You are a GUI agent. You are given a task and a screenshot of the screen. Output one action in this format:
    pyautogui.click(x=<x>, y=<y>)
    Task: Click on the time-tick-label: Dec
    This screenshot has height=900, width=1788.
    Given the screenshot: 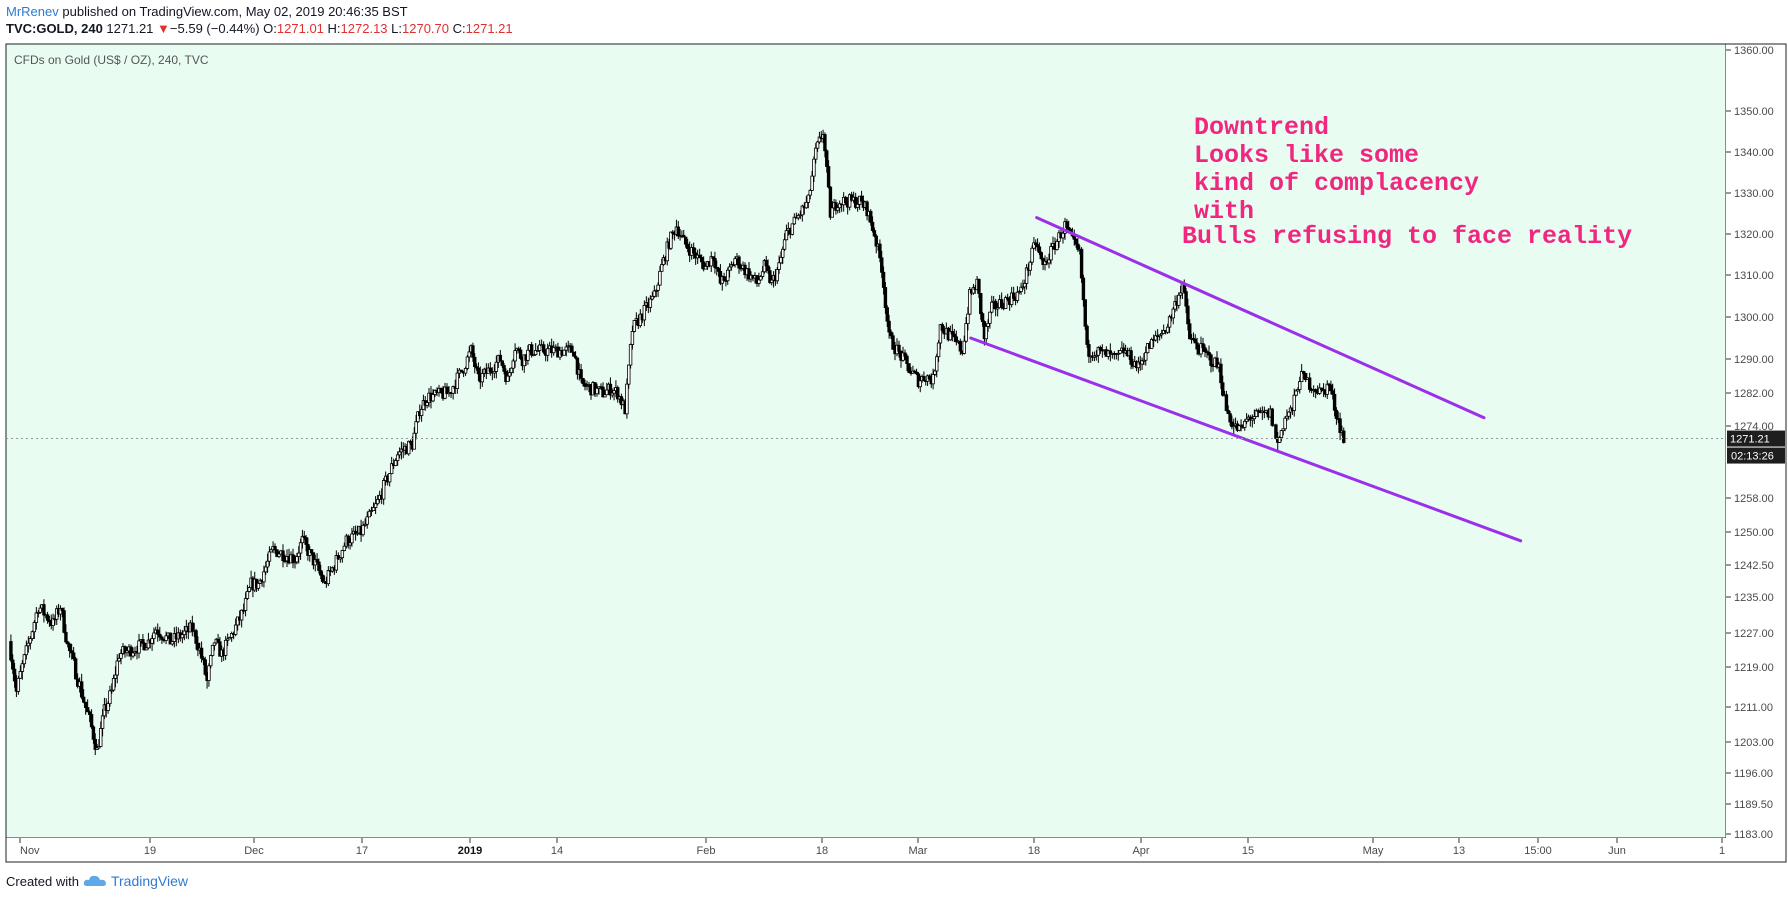 What is the action you would take?
    pyautogui.click(x=254, y=851)
    